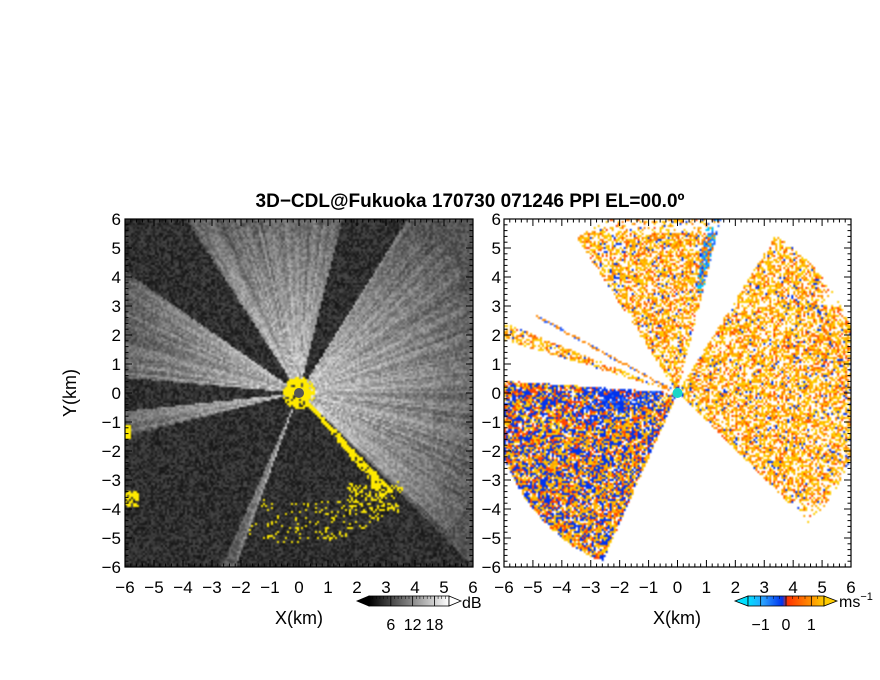 The height and width of the screenshot is (680, 880). What do you see at coordinates (116, 219) in the screenshot?
I see `snr-y-tick-label: 6` at bounding box center [116, 219].